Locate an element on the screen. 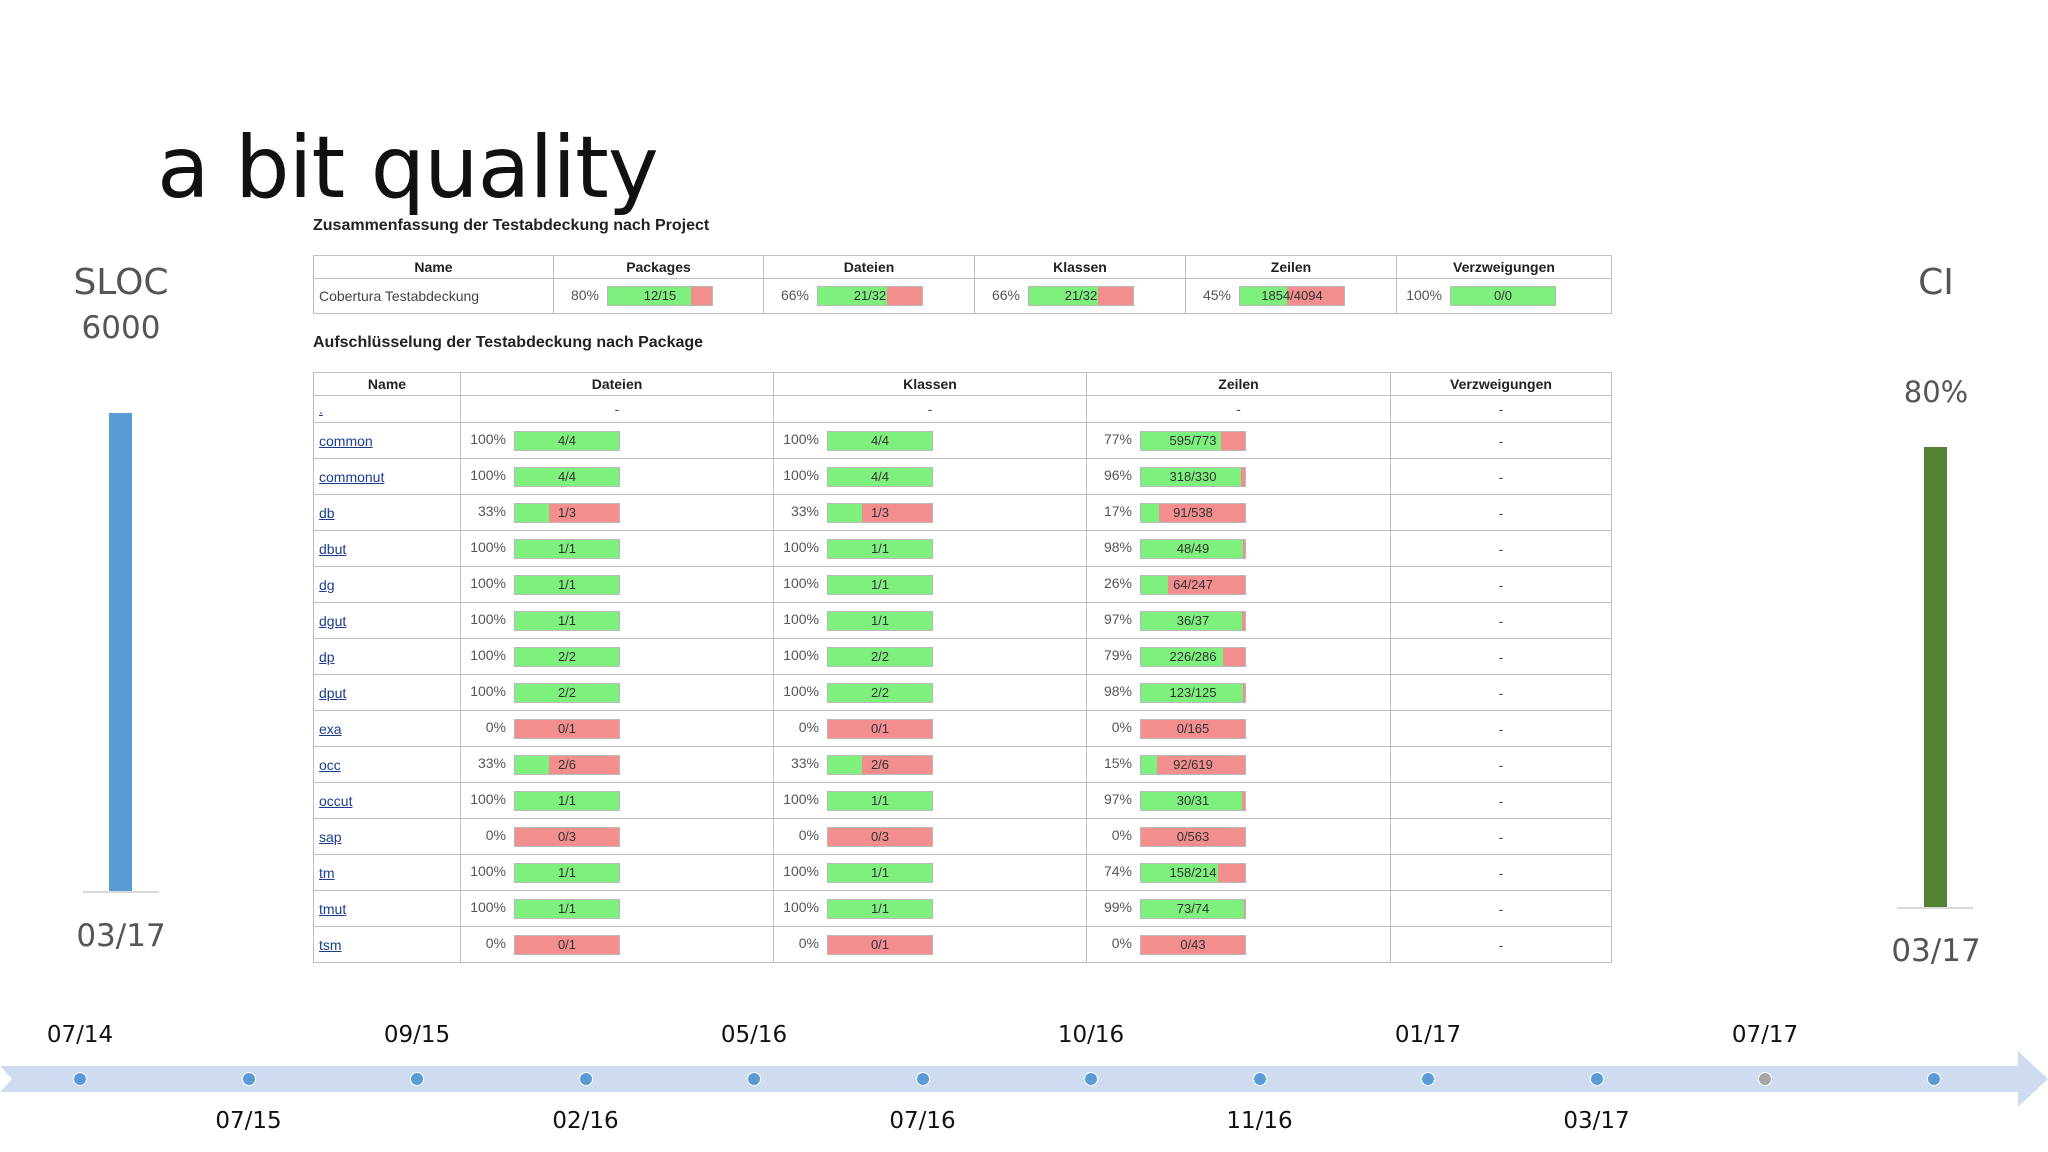 This screenshot has width=2048, height=1152. ci-date: 03/17 is located at coordinates (1936, 951).